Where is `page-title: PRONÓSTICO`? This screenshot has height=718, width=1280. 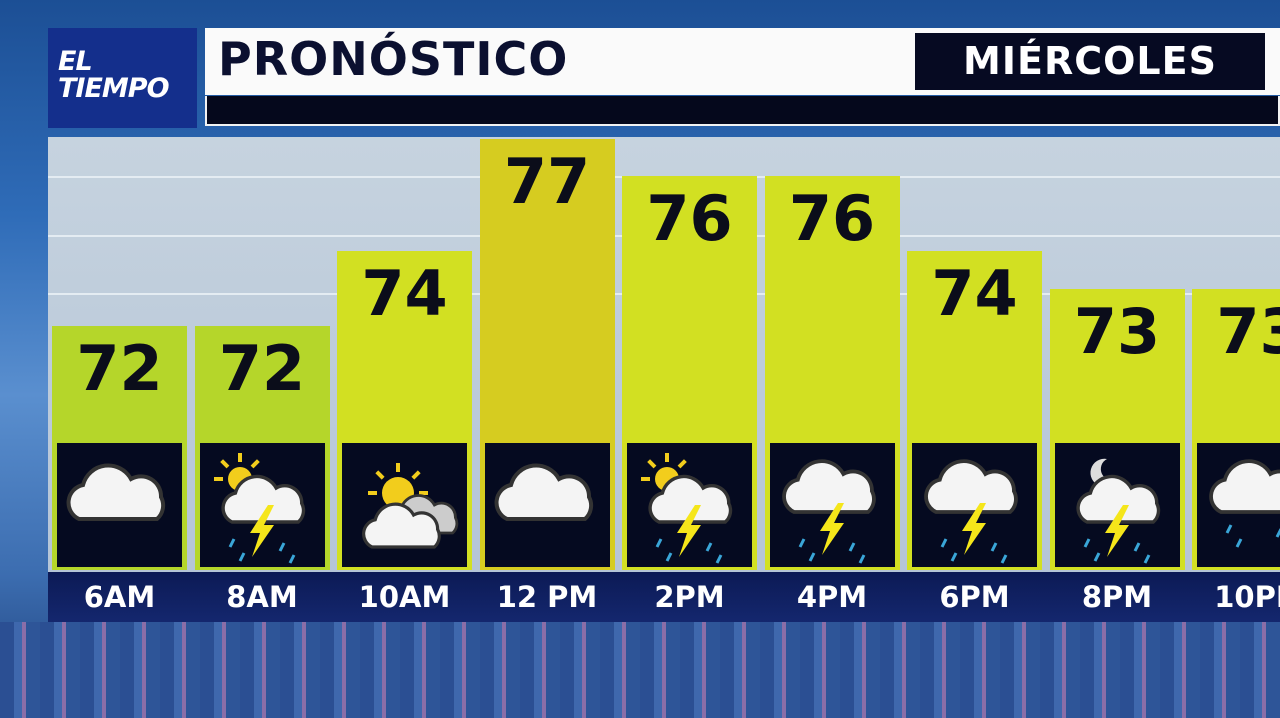
page-title: PRONÓSTICO is located at coordinates (393, 59).